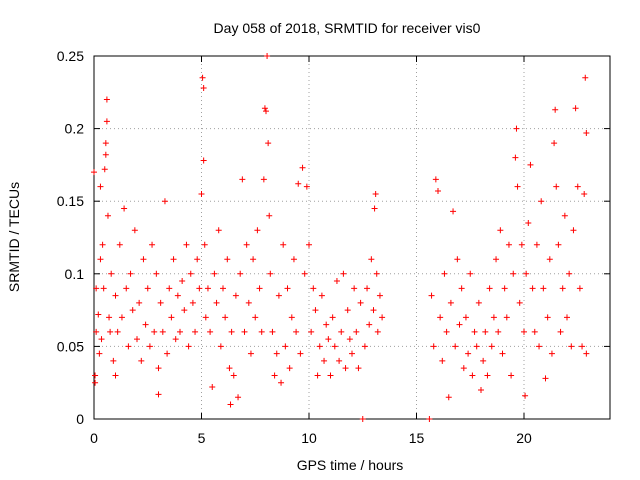  I want to click on x-tick-label: 20, so click(524, 438).